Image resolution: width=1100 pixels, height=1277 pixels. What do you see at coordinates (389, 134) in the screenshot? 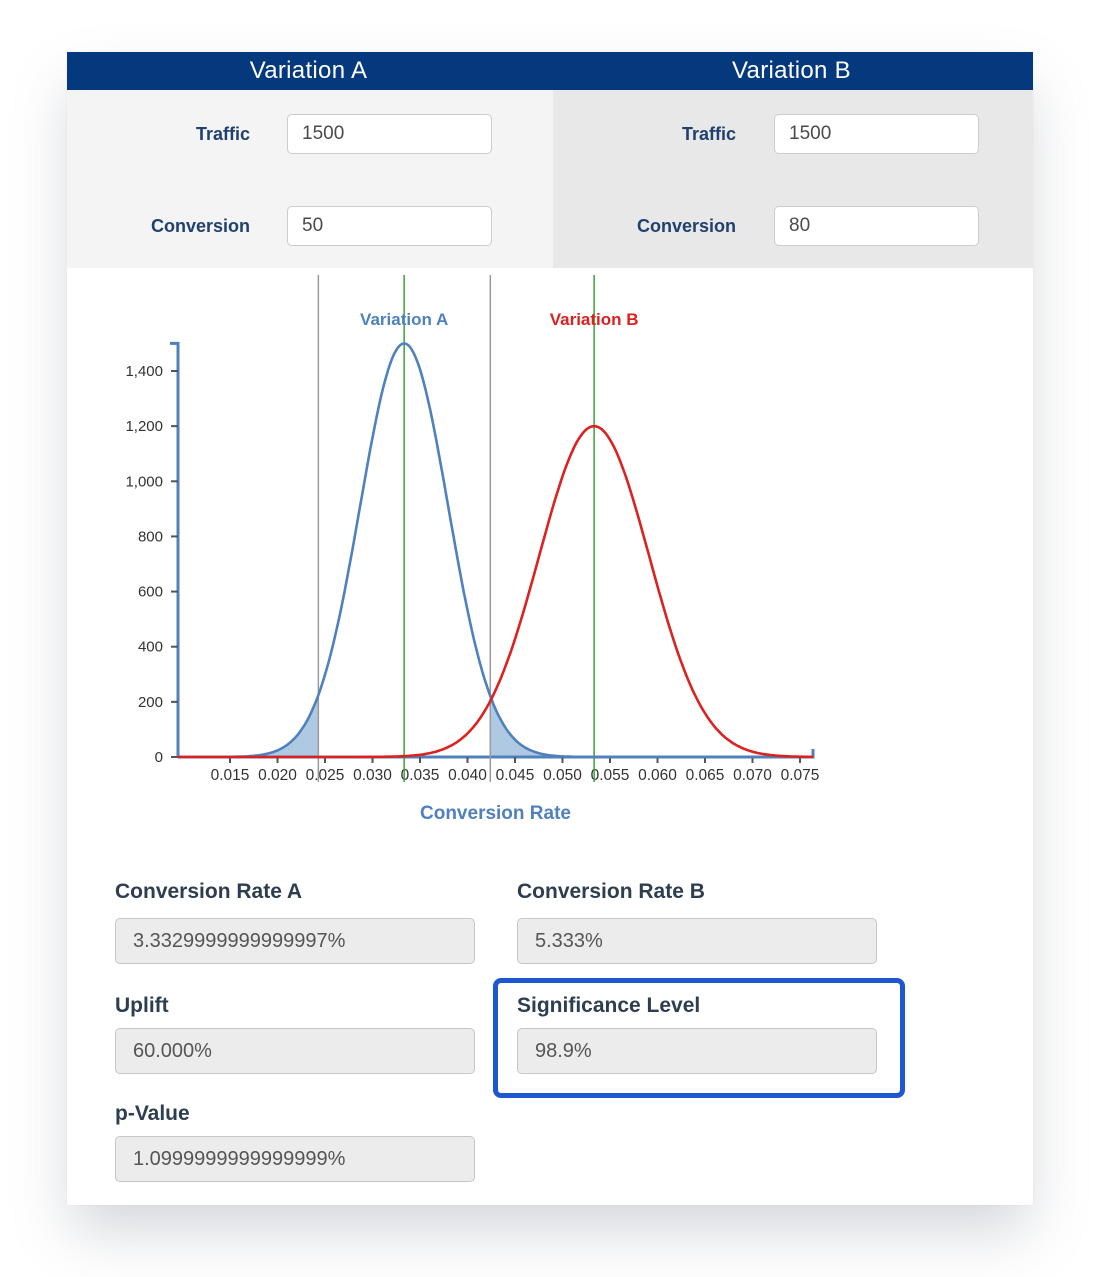
I see `traffic-a-input` at bounding box center [389, 134].